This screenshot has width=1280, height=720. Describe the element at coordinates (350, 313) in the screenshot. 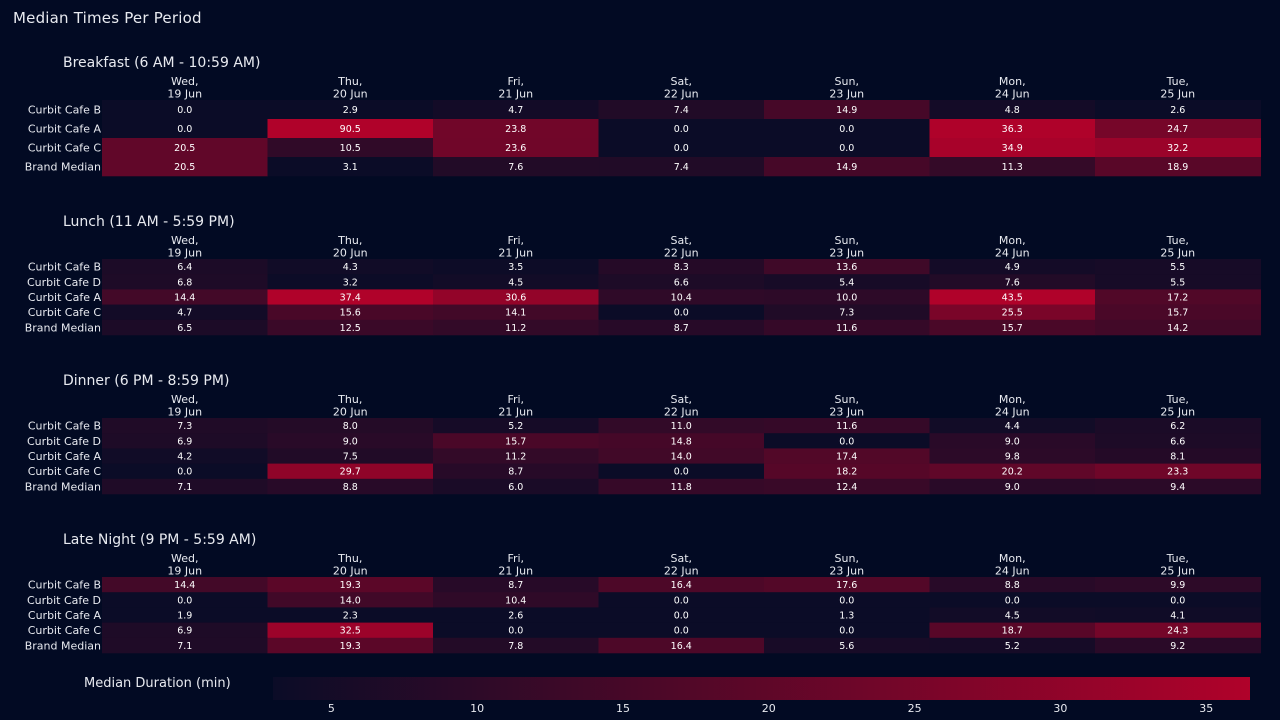

I see `cell-value: 15.6` at that location.